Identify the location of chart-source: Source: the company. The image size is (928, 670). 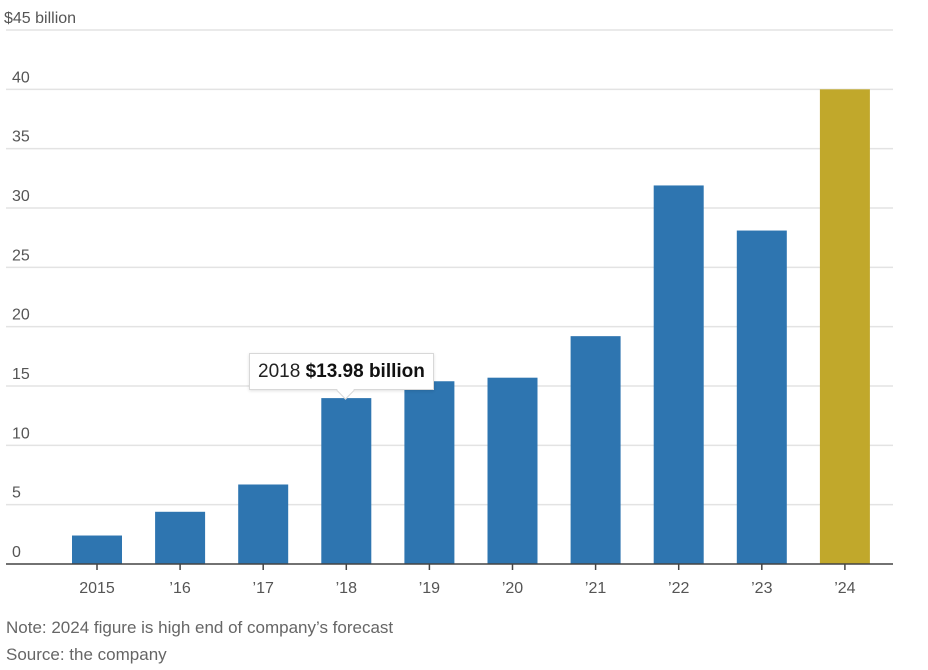
(86, 654).